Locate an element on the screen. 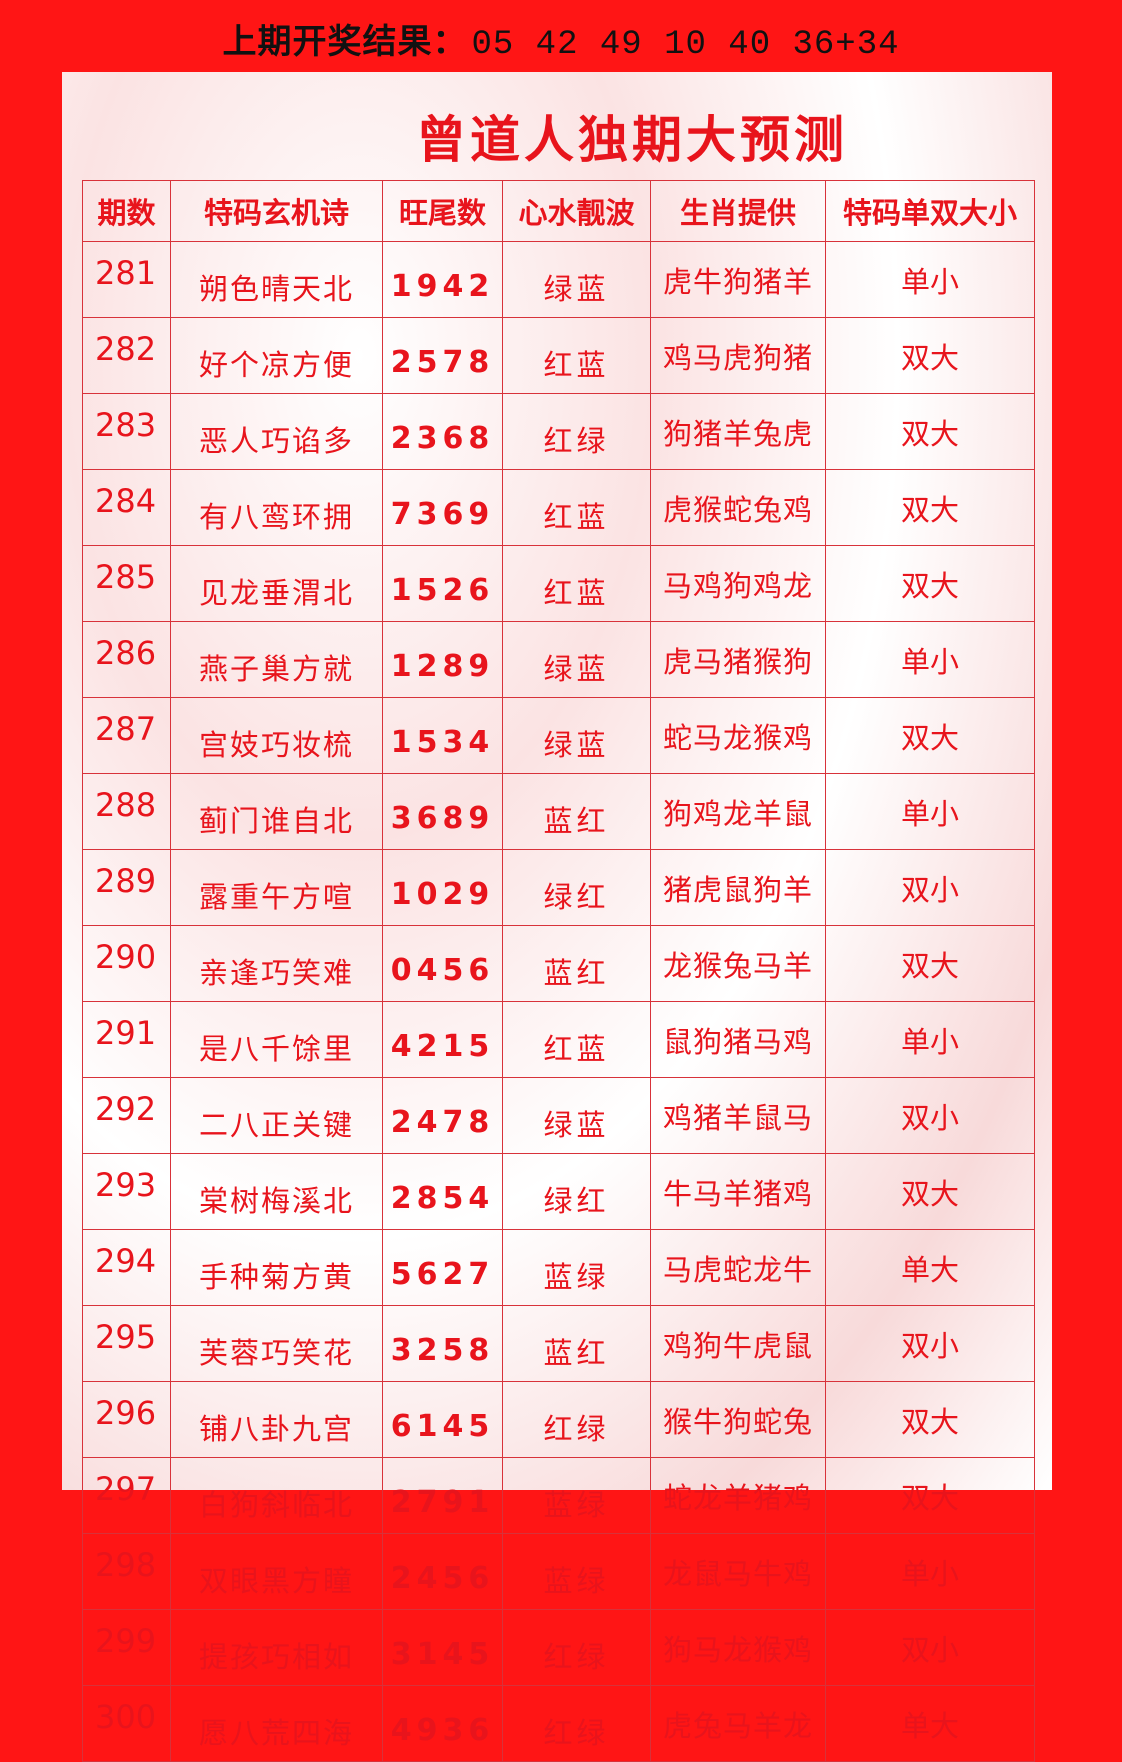 The image size is (1122, 1762). last-draw-label: 上期开奖结果： is located at coordinates (345, 42).